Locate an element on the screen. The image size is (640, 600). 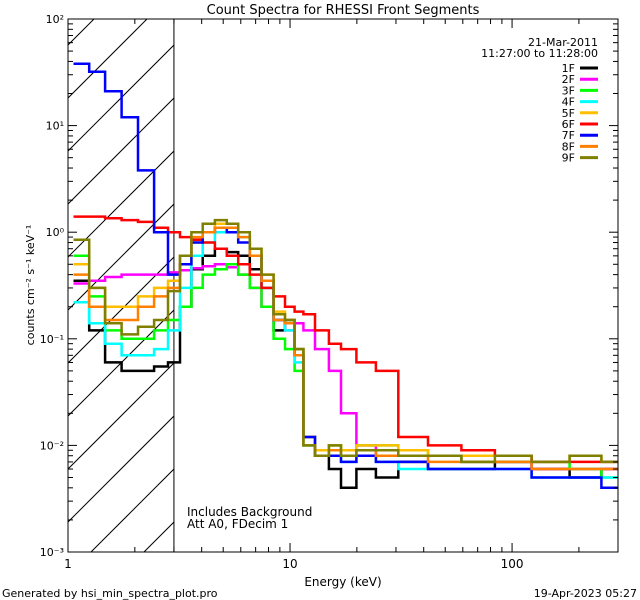
chart-title: Count Spectra for RHESSI Front Segments is located at coordinates (343, 10).